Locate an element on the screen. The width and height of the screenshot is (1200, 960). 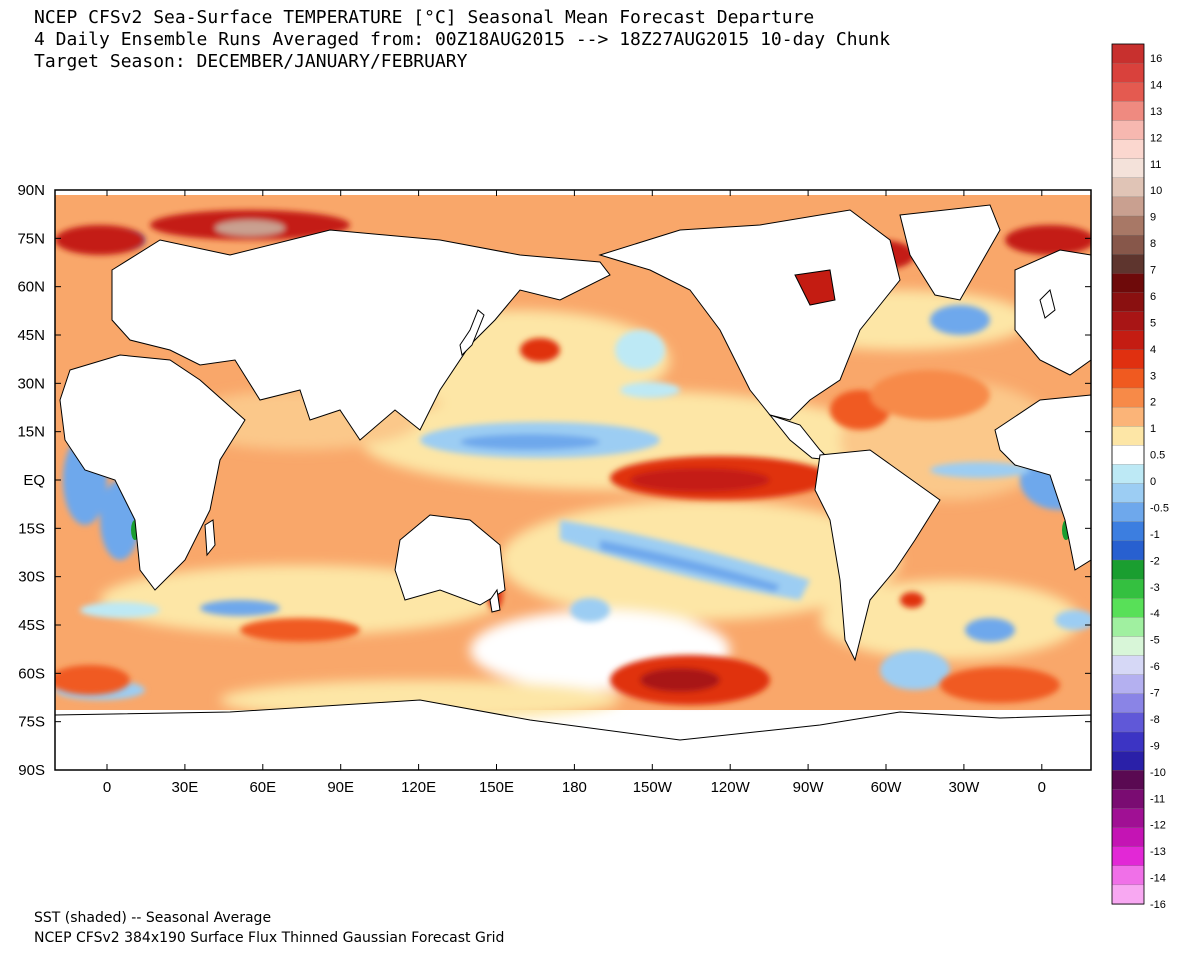
colorbar-label: 8 is located at coordinates (1153, 244).